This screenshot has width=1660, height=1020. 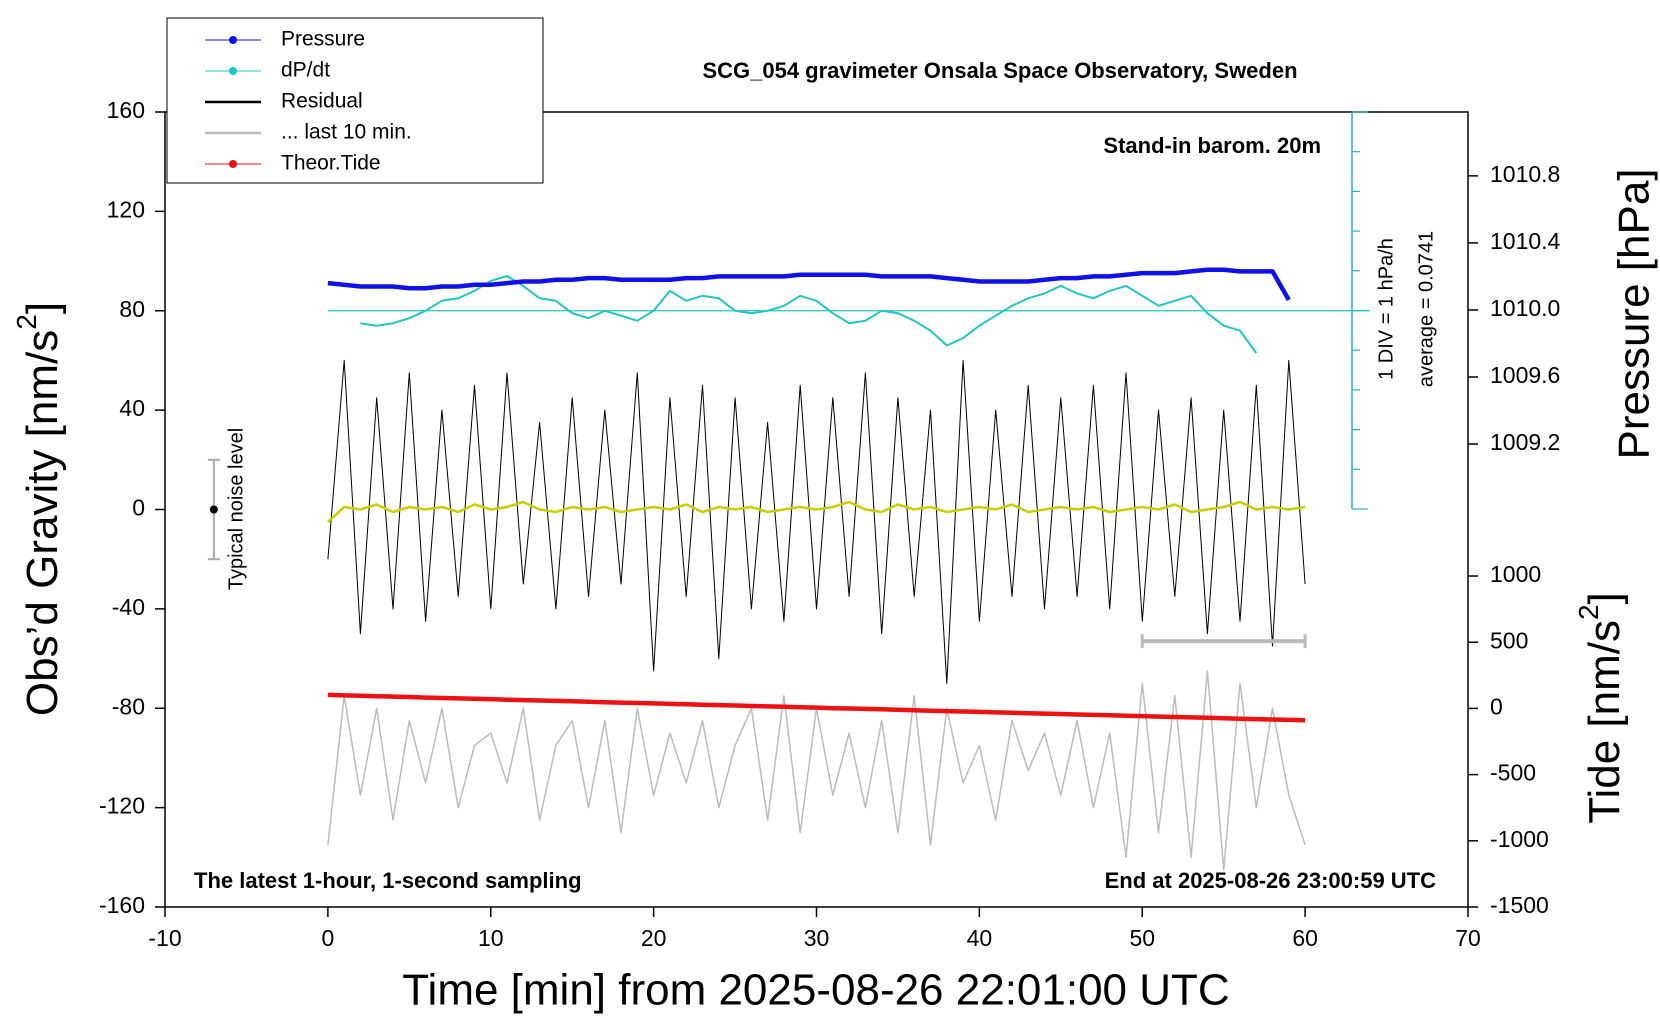 What do you see at coordinates (213, 509) in the screenshot?
I see `error-point` at bounding box center [213, 509].